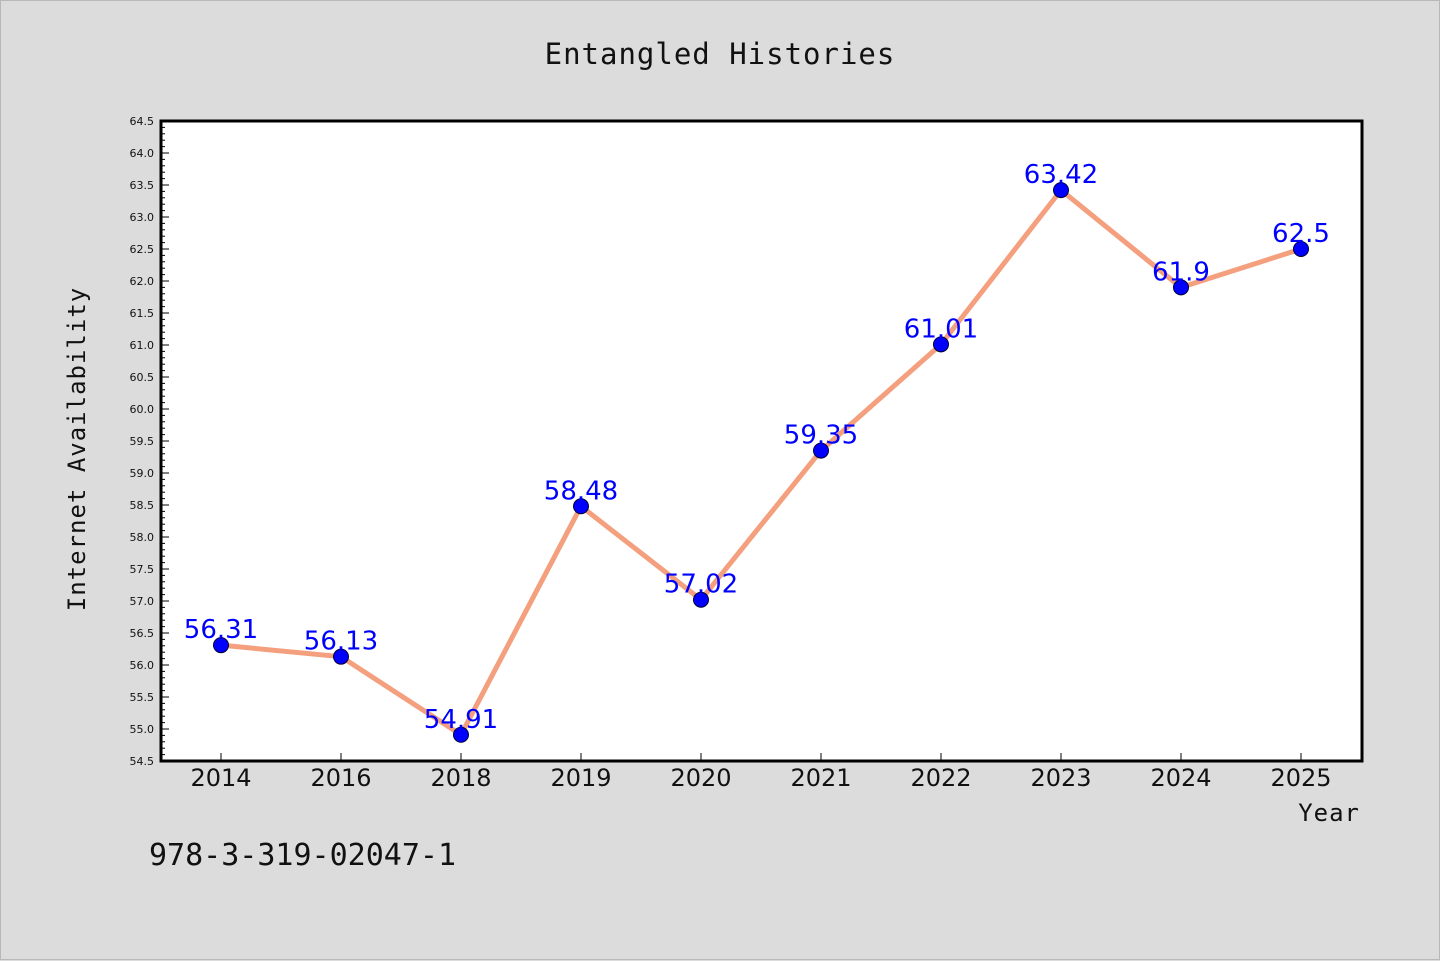  I want to click on x-tick-label: 2016, so click(340, 778).